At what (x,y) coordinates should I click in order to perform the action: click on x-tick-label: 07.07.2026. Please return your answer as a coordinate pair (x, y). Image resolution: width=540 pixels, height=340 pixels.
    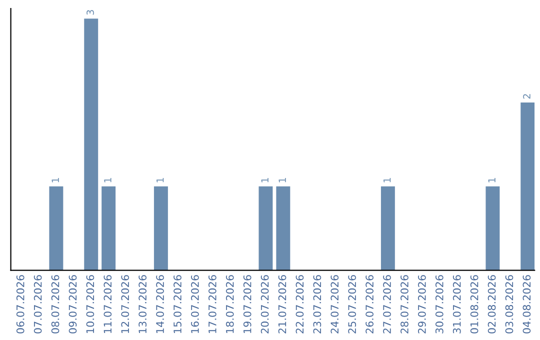
    Looking at the image, I should click on (38, 304).